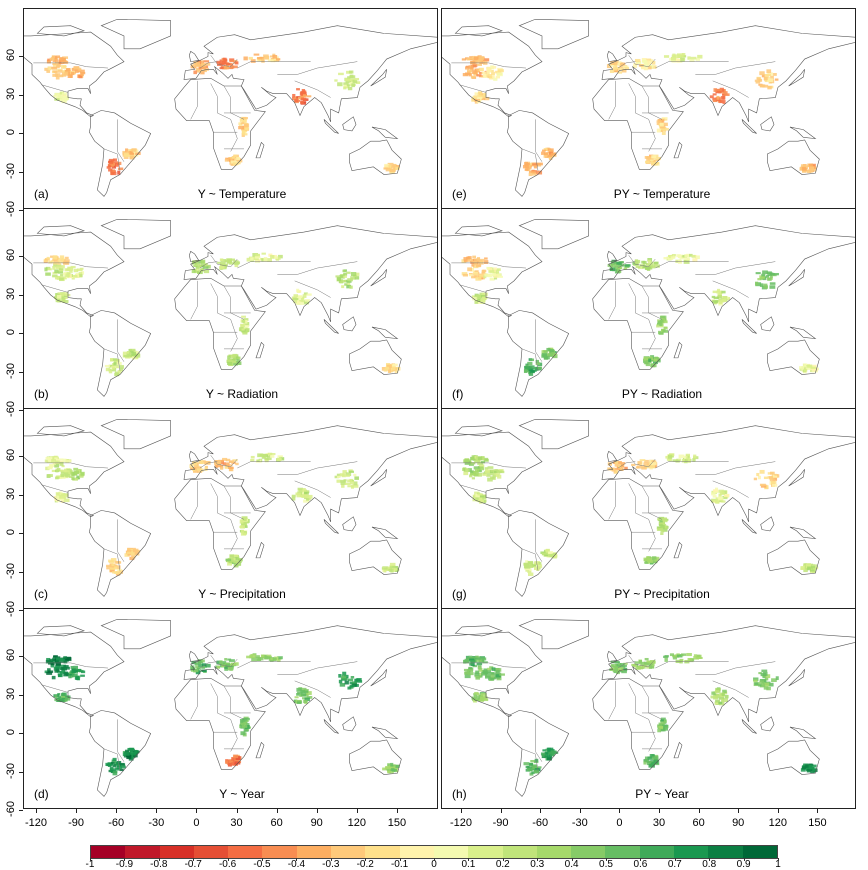 This screenshot has height=870, width=868. I want to click on region-canada, so click(58, 660).